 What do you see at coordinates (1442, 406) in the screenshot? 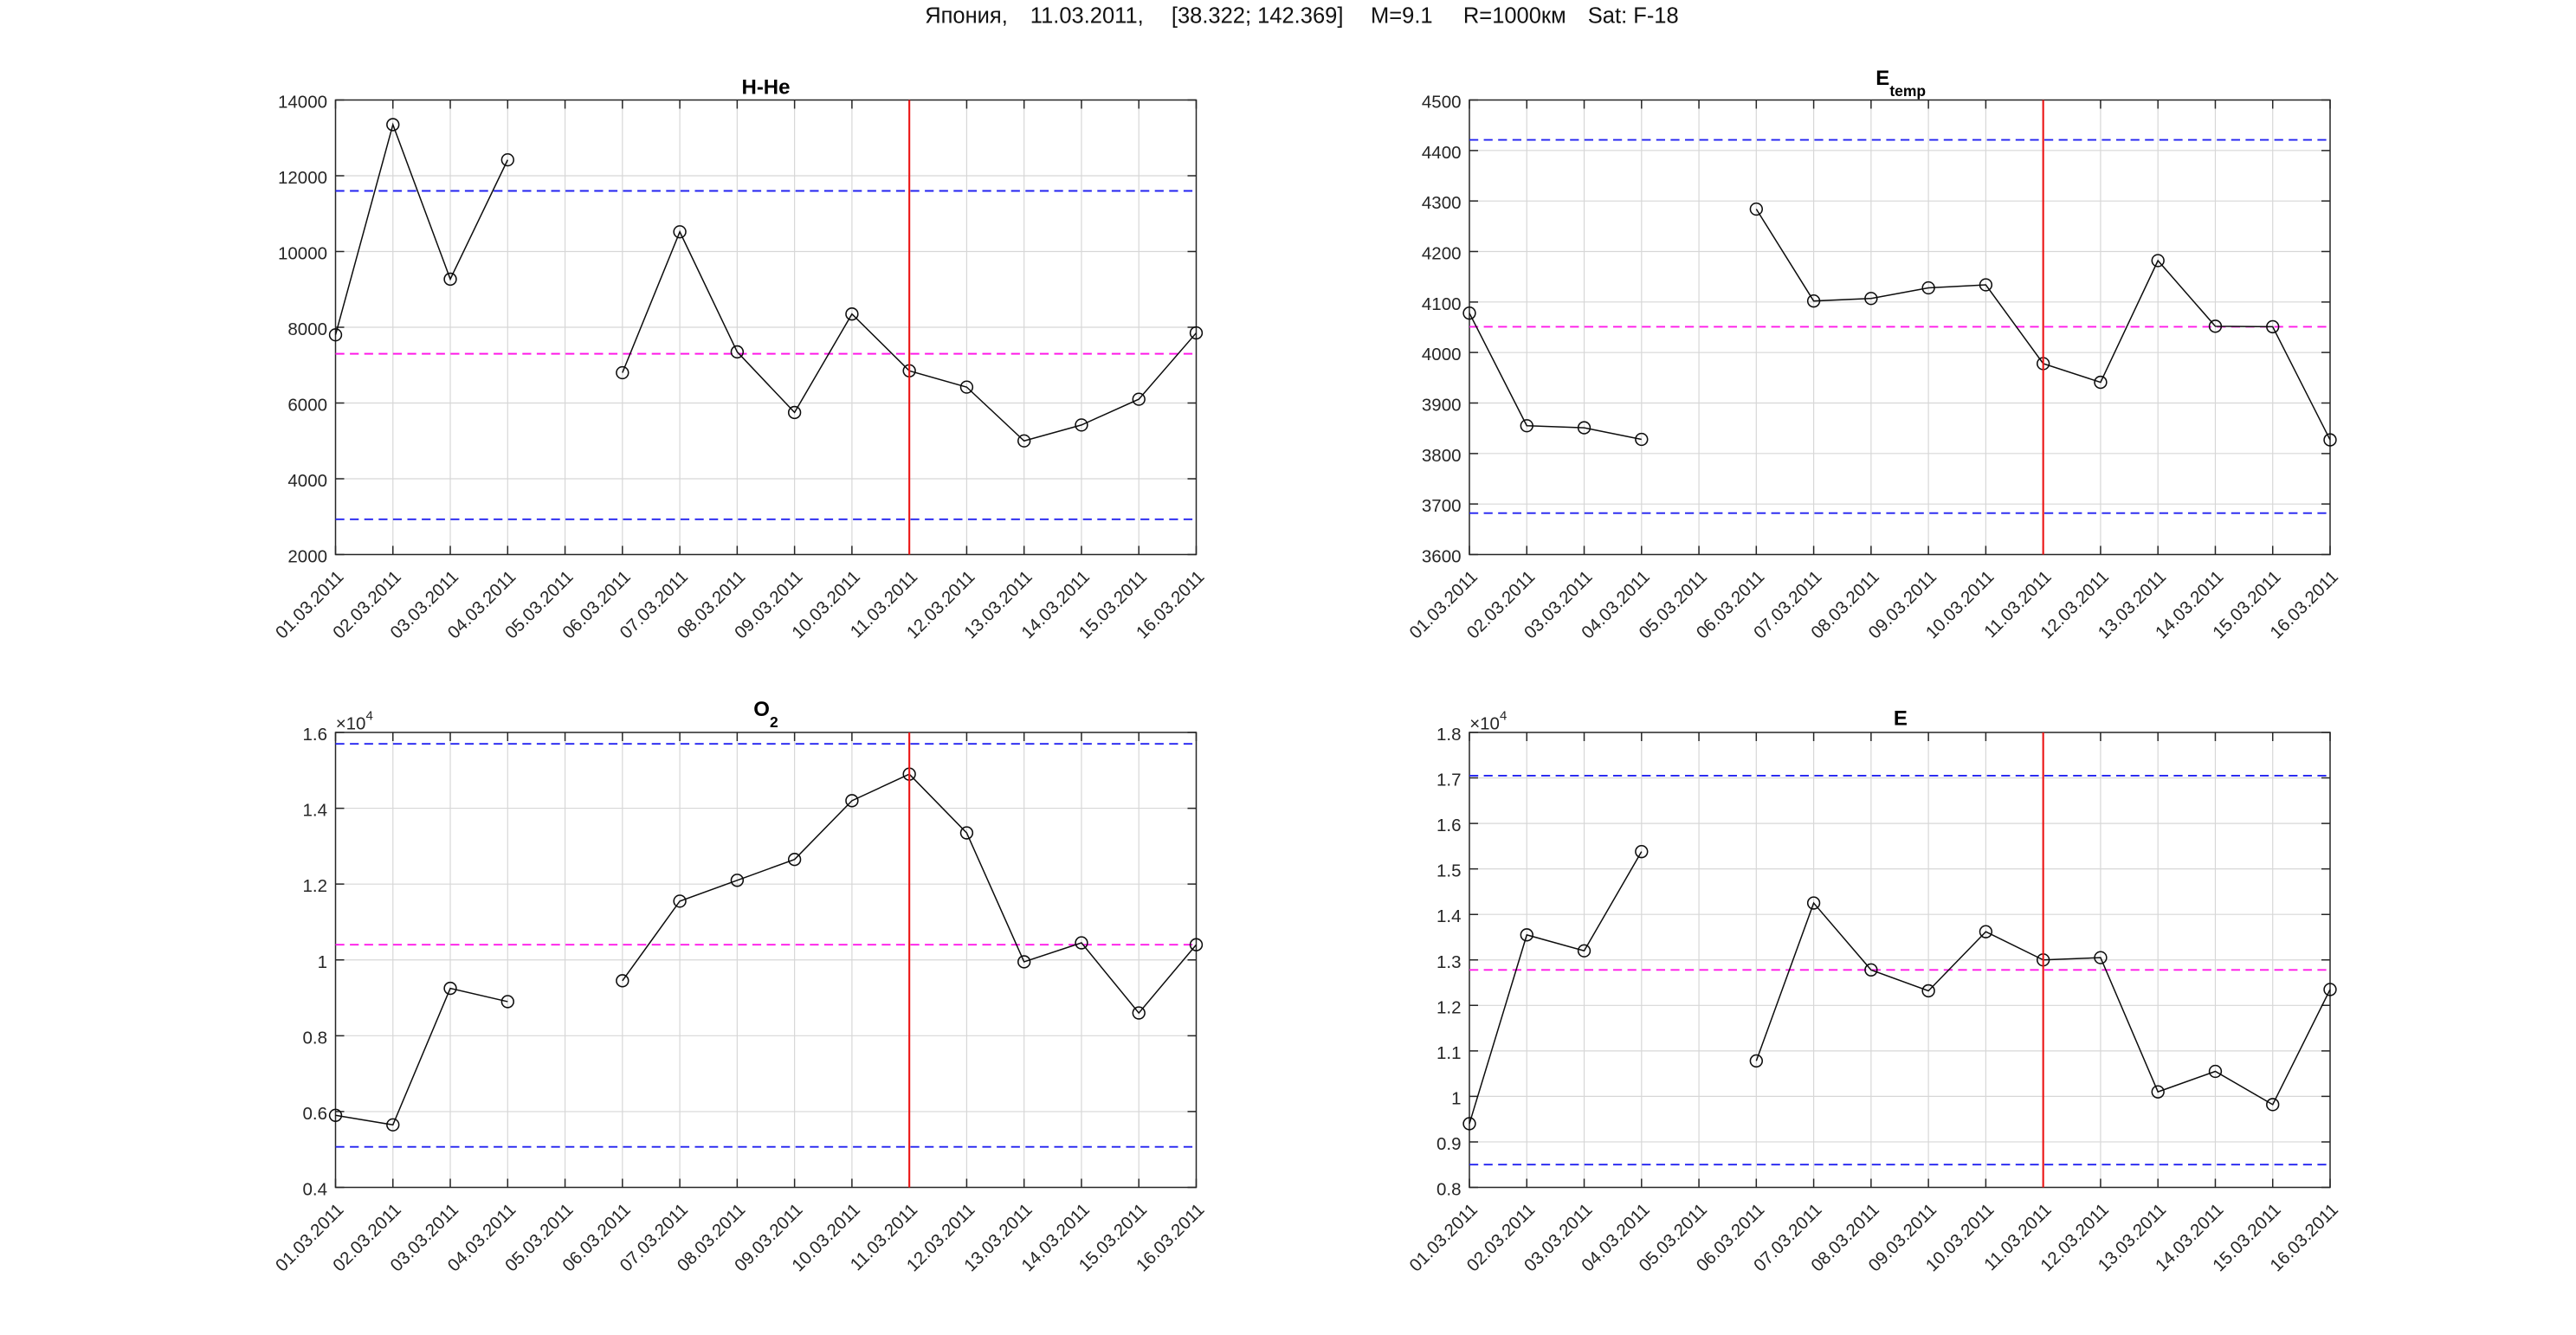
I see `svg-text: 3900` at bounding box center [1442, 406].